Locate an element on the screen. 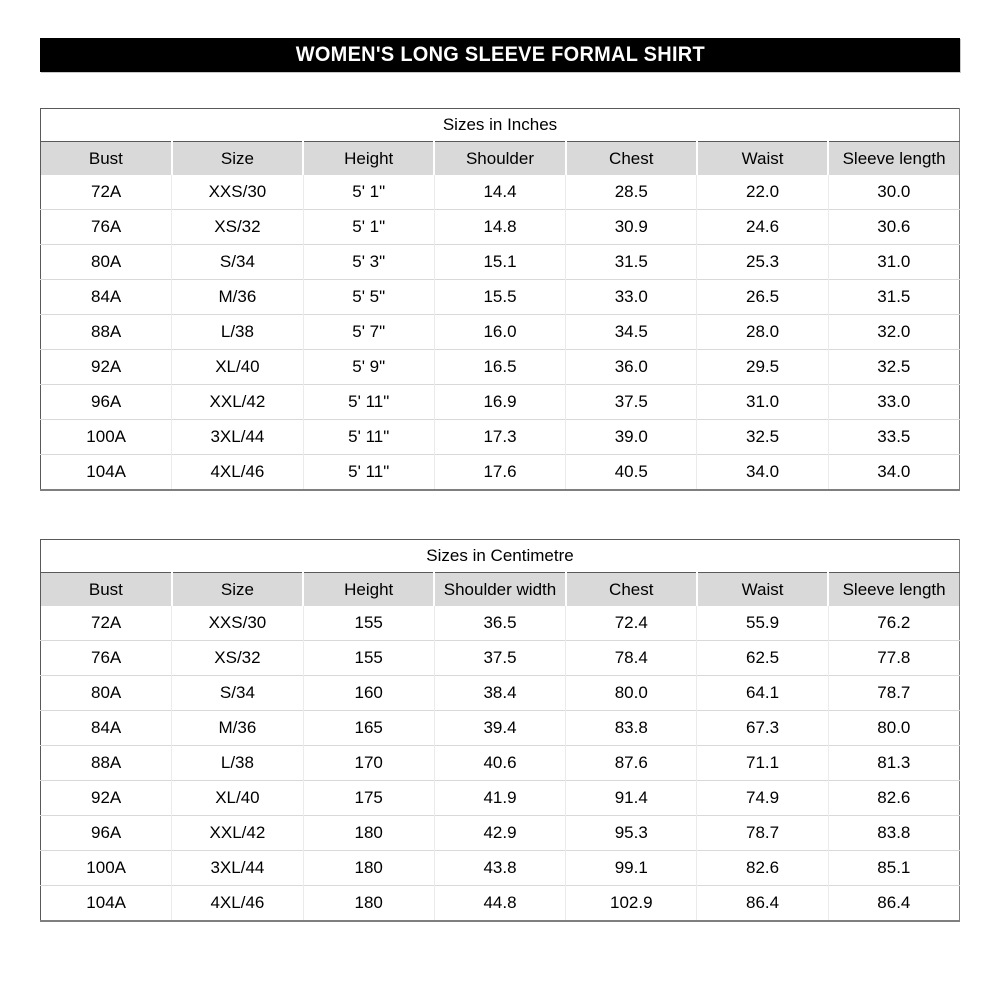  table-cell: 31.0 is located at coordinates (893, 262).